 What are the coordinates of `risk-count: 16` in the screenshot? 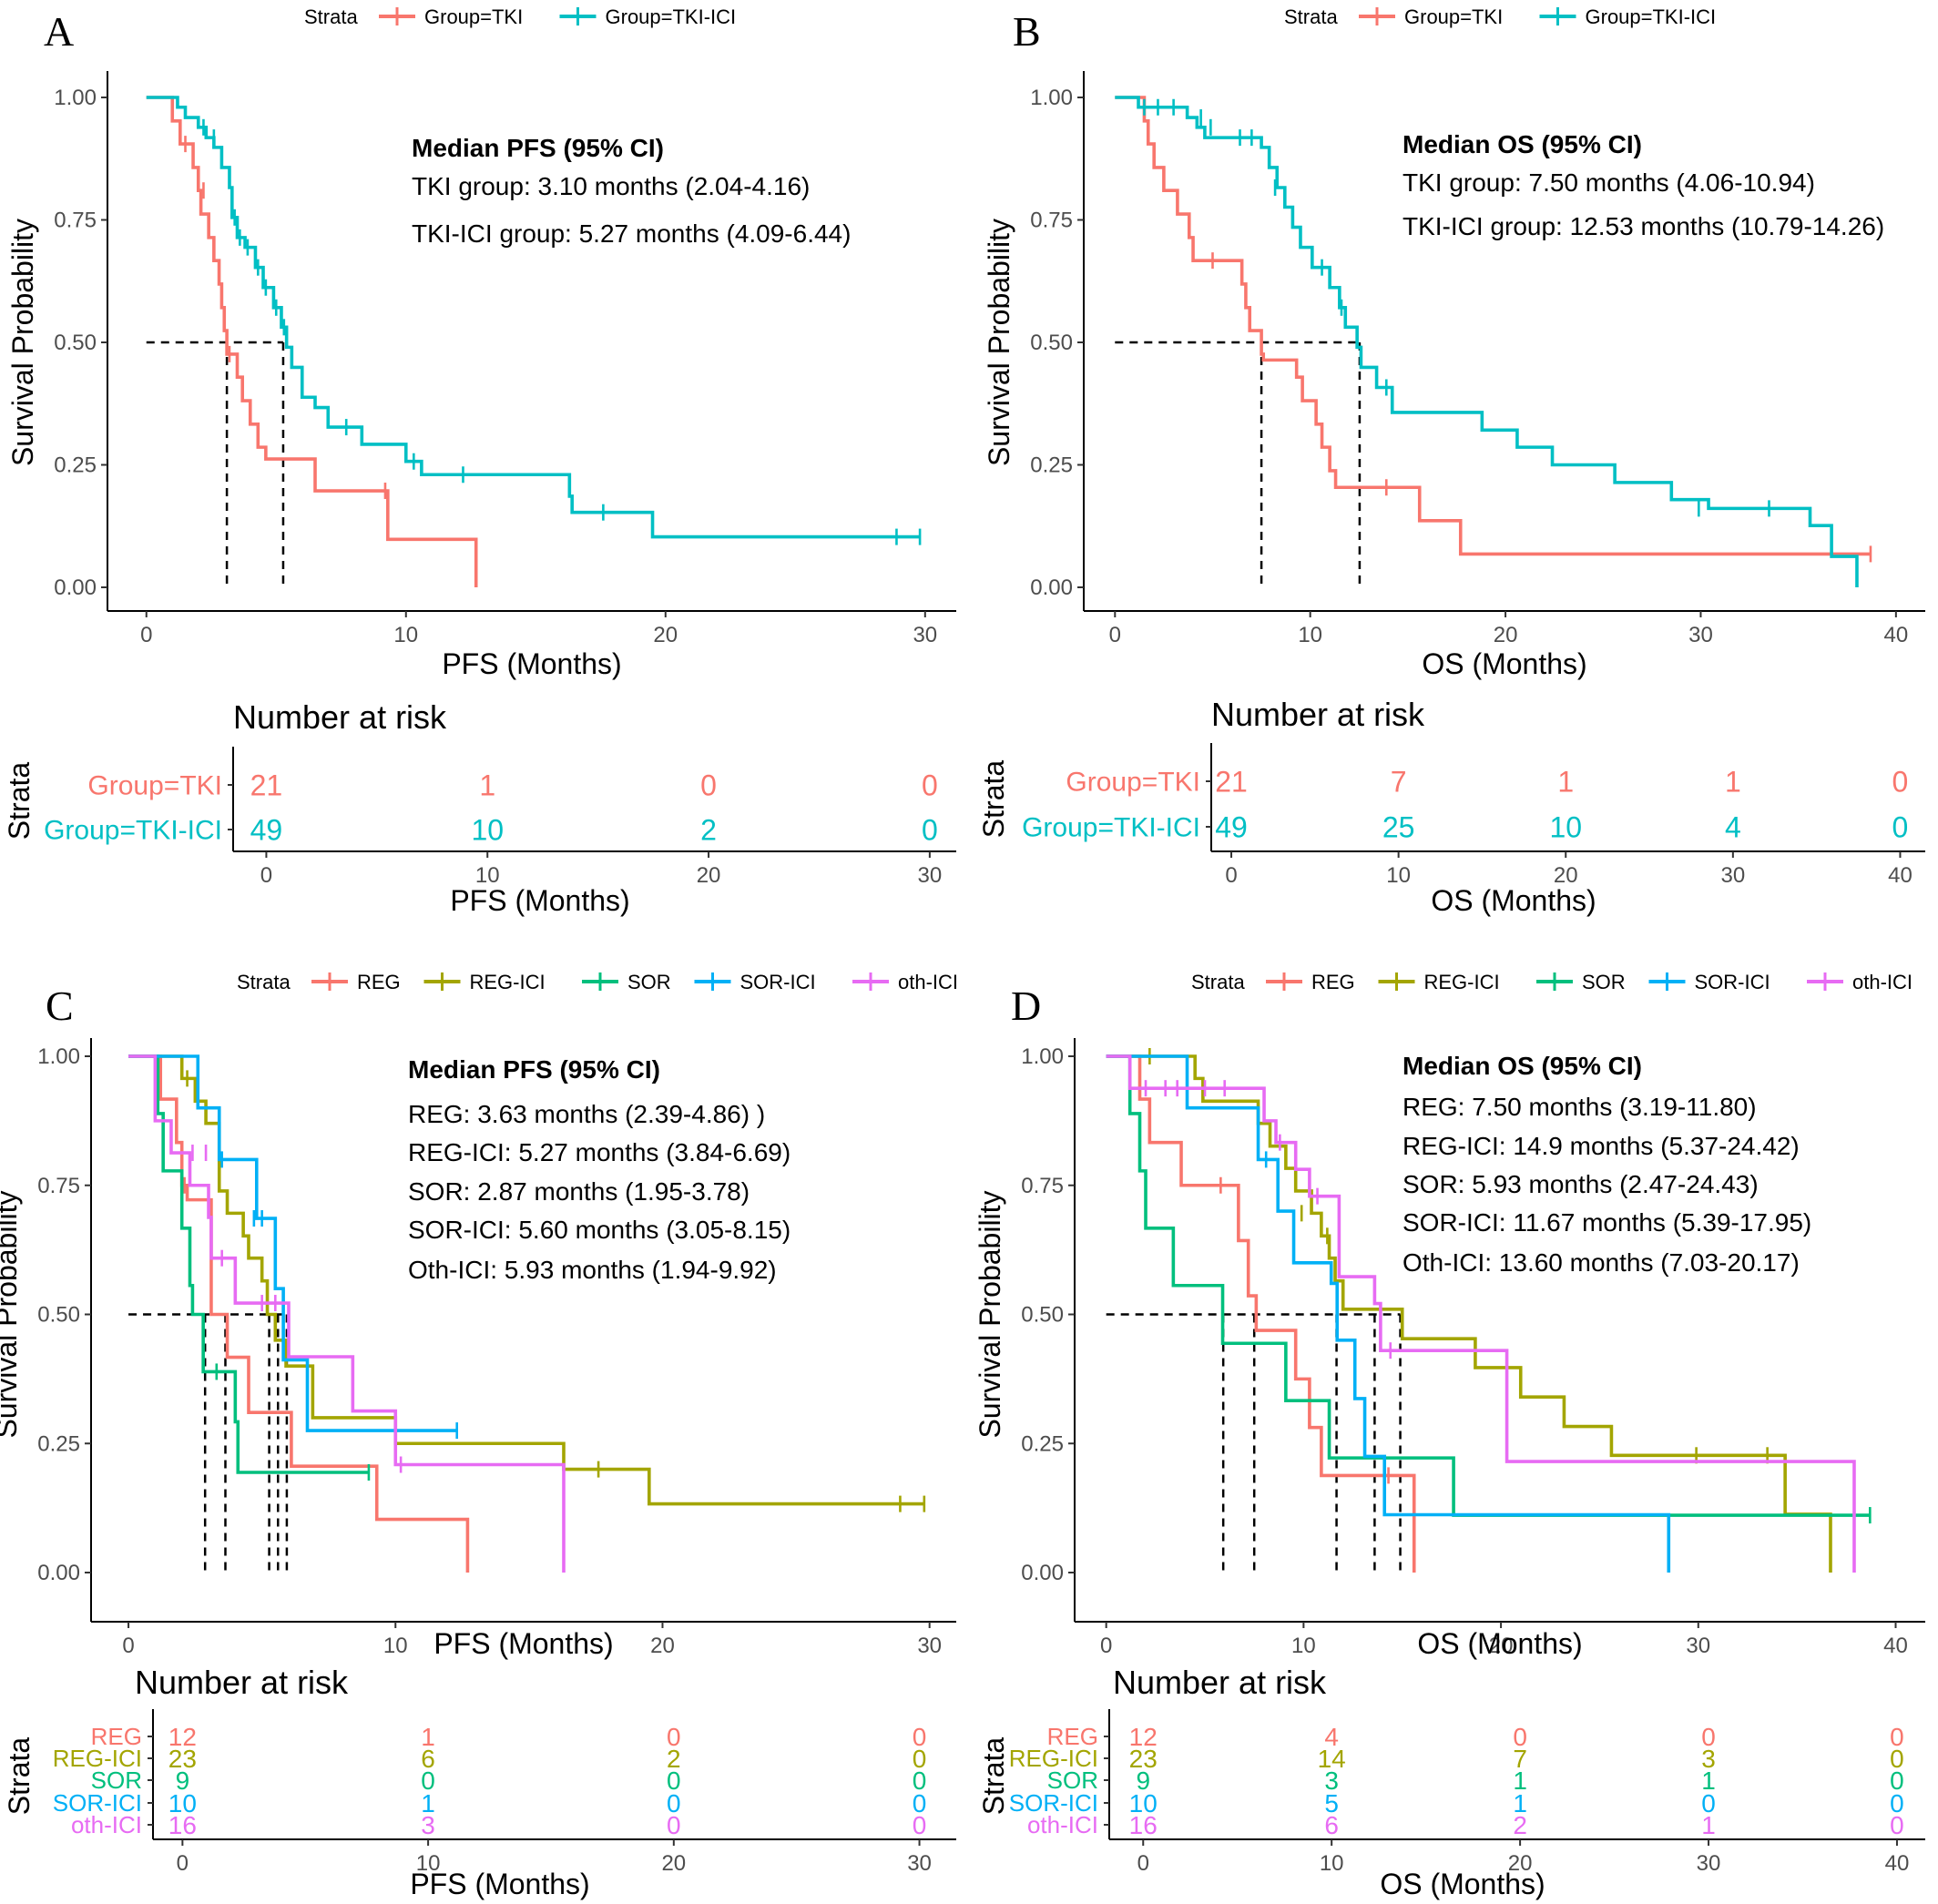 It's located at (182, 1825).